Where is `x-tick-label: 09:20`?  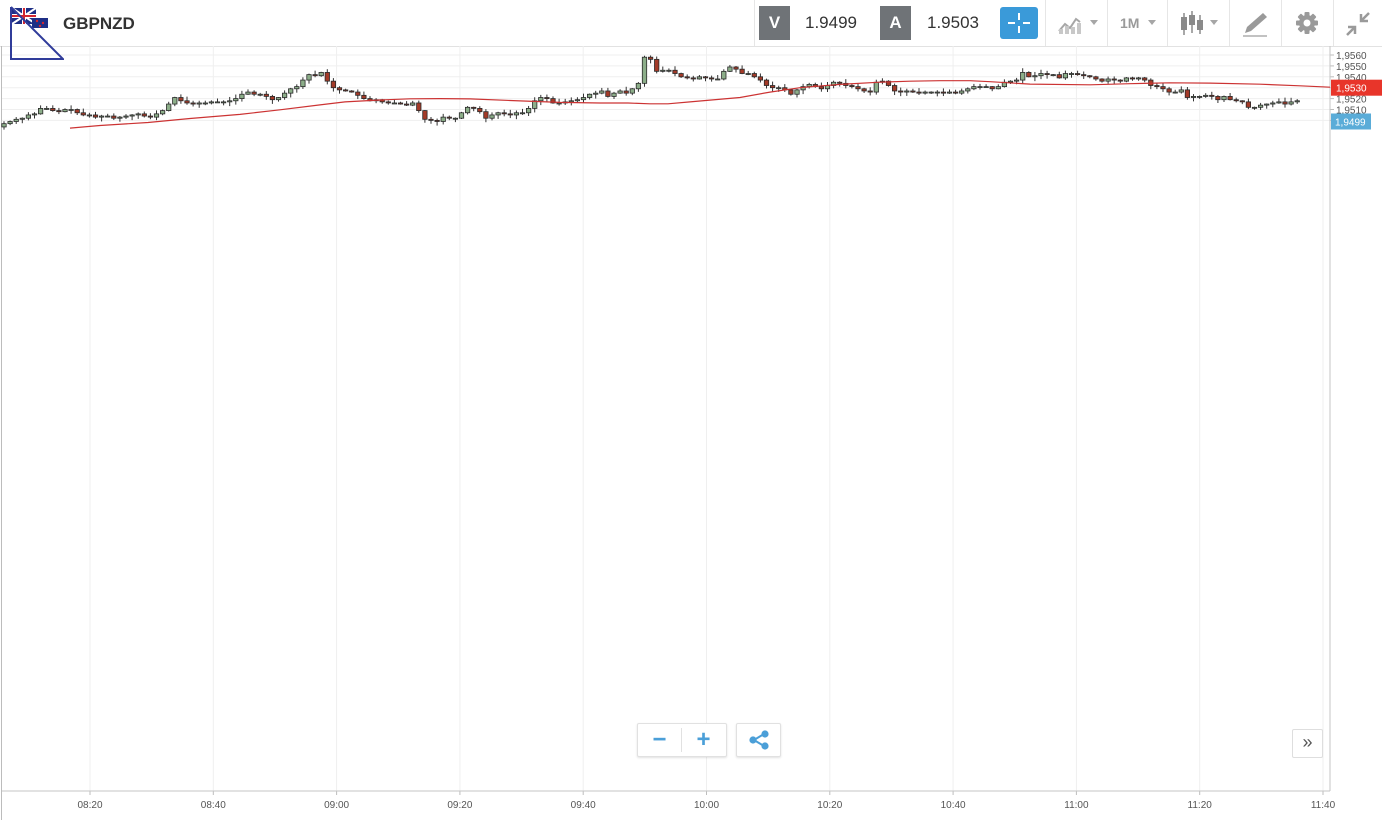
x-tick-label: 09:20 is located at coordinates (459, 805).